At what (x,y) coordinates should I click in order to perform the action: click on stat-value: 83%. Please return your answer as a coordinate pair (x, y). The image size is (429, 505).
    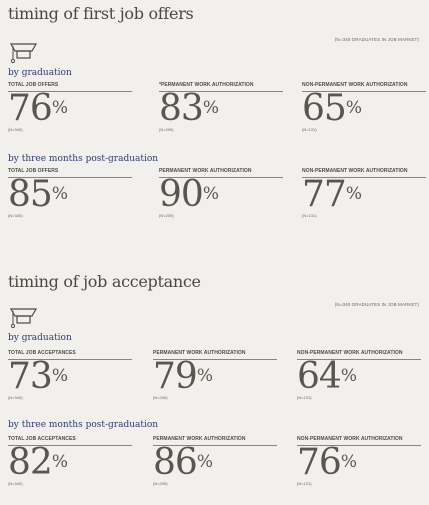
    Looking at the image, I should click on (189, 108).